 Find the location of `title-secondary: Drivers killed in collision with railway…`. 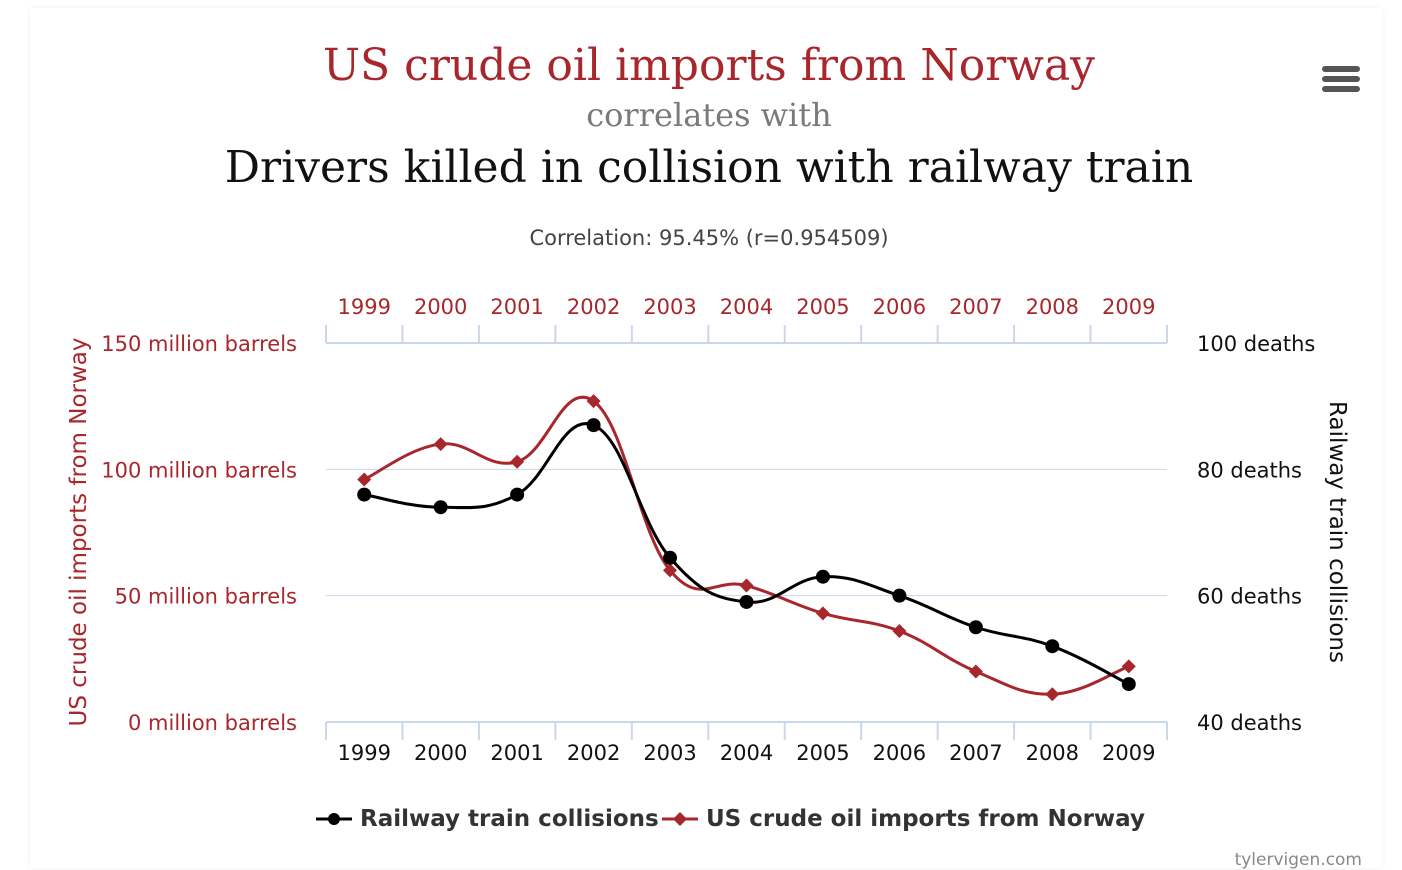

title-secondary: Drivers killed in collision with railway… is located at coordinates (709, 167).